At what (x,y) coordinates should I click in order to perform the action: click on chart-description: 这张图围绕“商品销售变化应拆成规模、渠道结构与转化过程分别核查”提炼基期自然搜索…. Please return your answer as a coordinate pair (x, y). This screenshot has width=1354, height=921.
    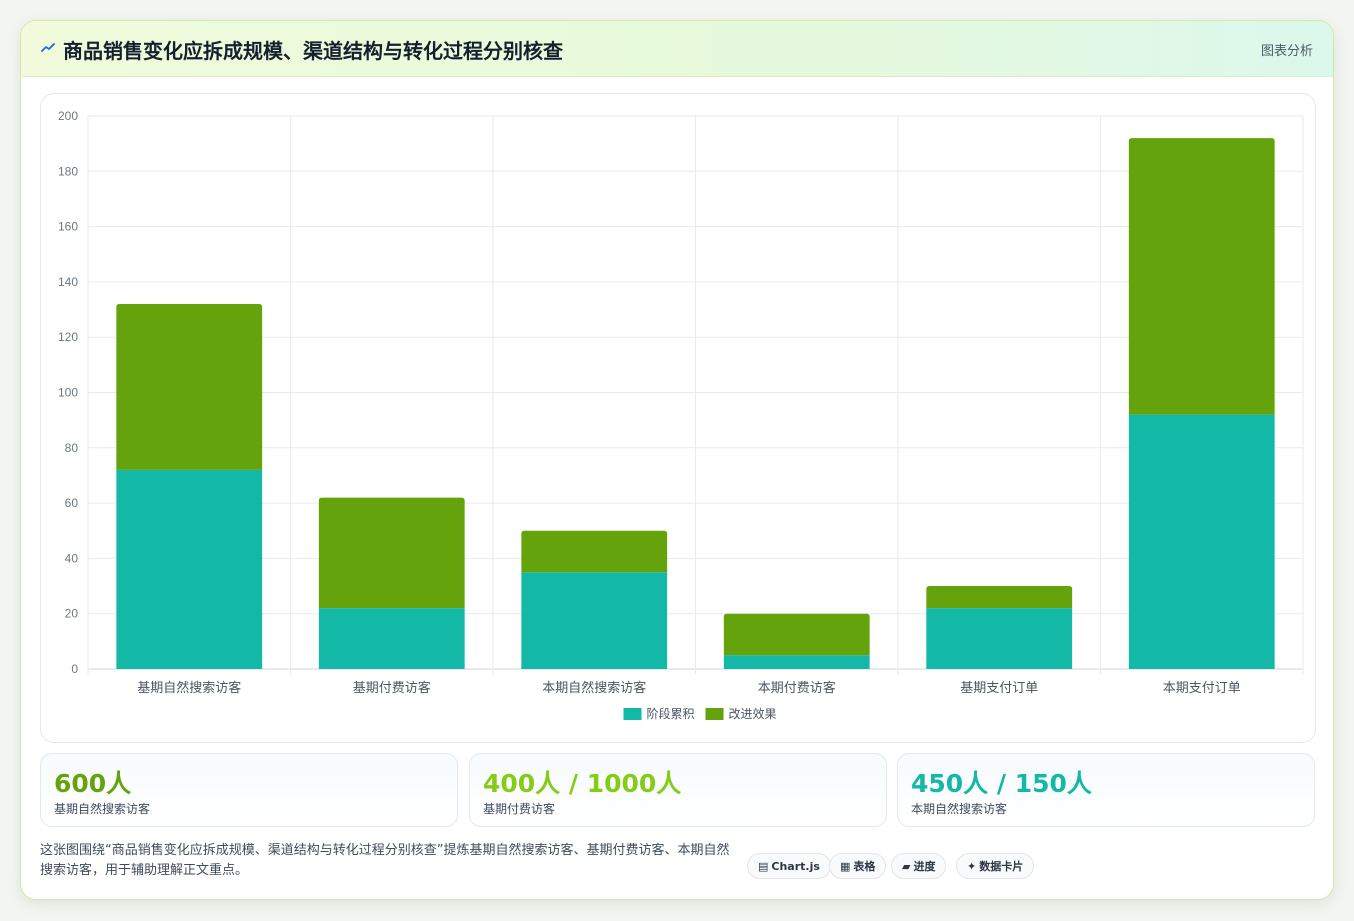
    Looking at the image, I should click on (385, 860).